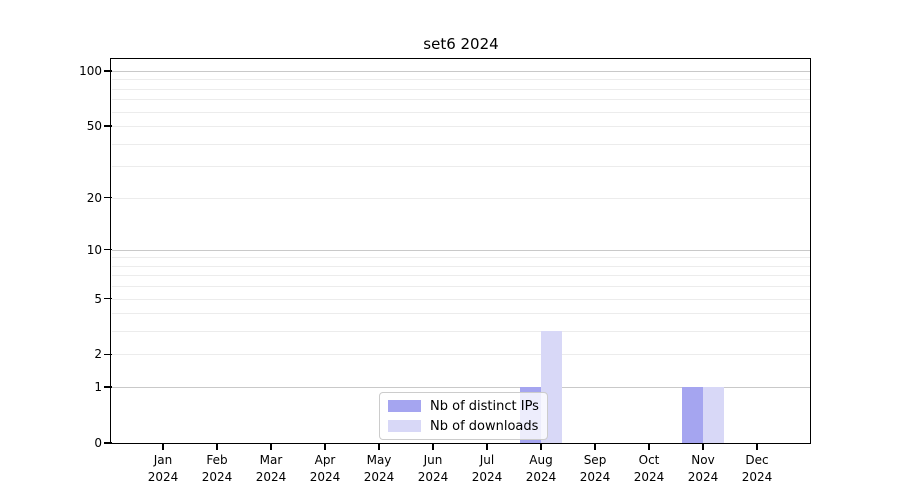 The height and width of the screenshot is (500, 900). What do you see at coordinates (484, 406) in the screenshot?
I see `legend-label-distinct-ips: Nb of distinct IPs` at bounding box center [484, 406].